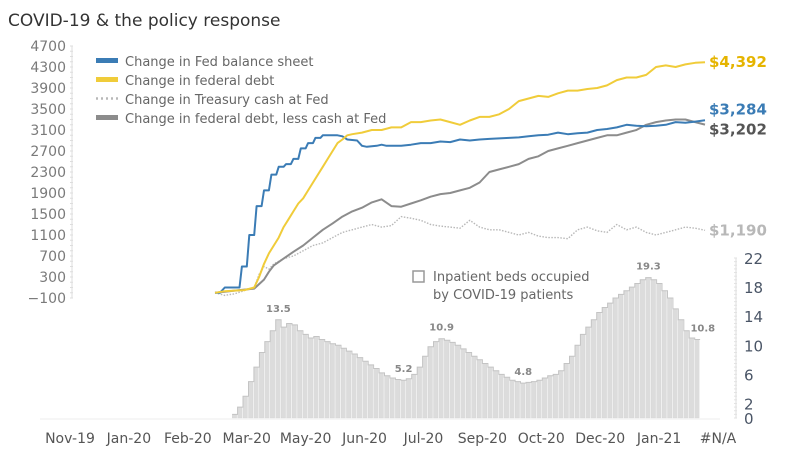  Describe the element at coordinates (753, 288) in the screenshot. I see `right-tick-label: 18` at that location.